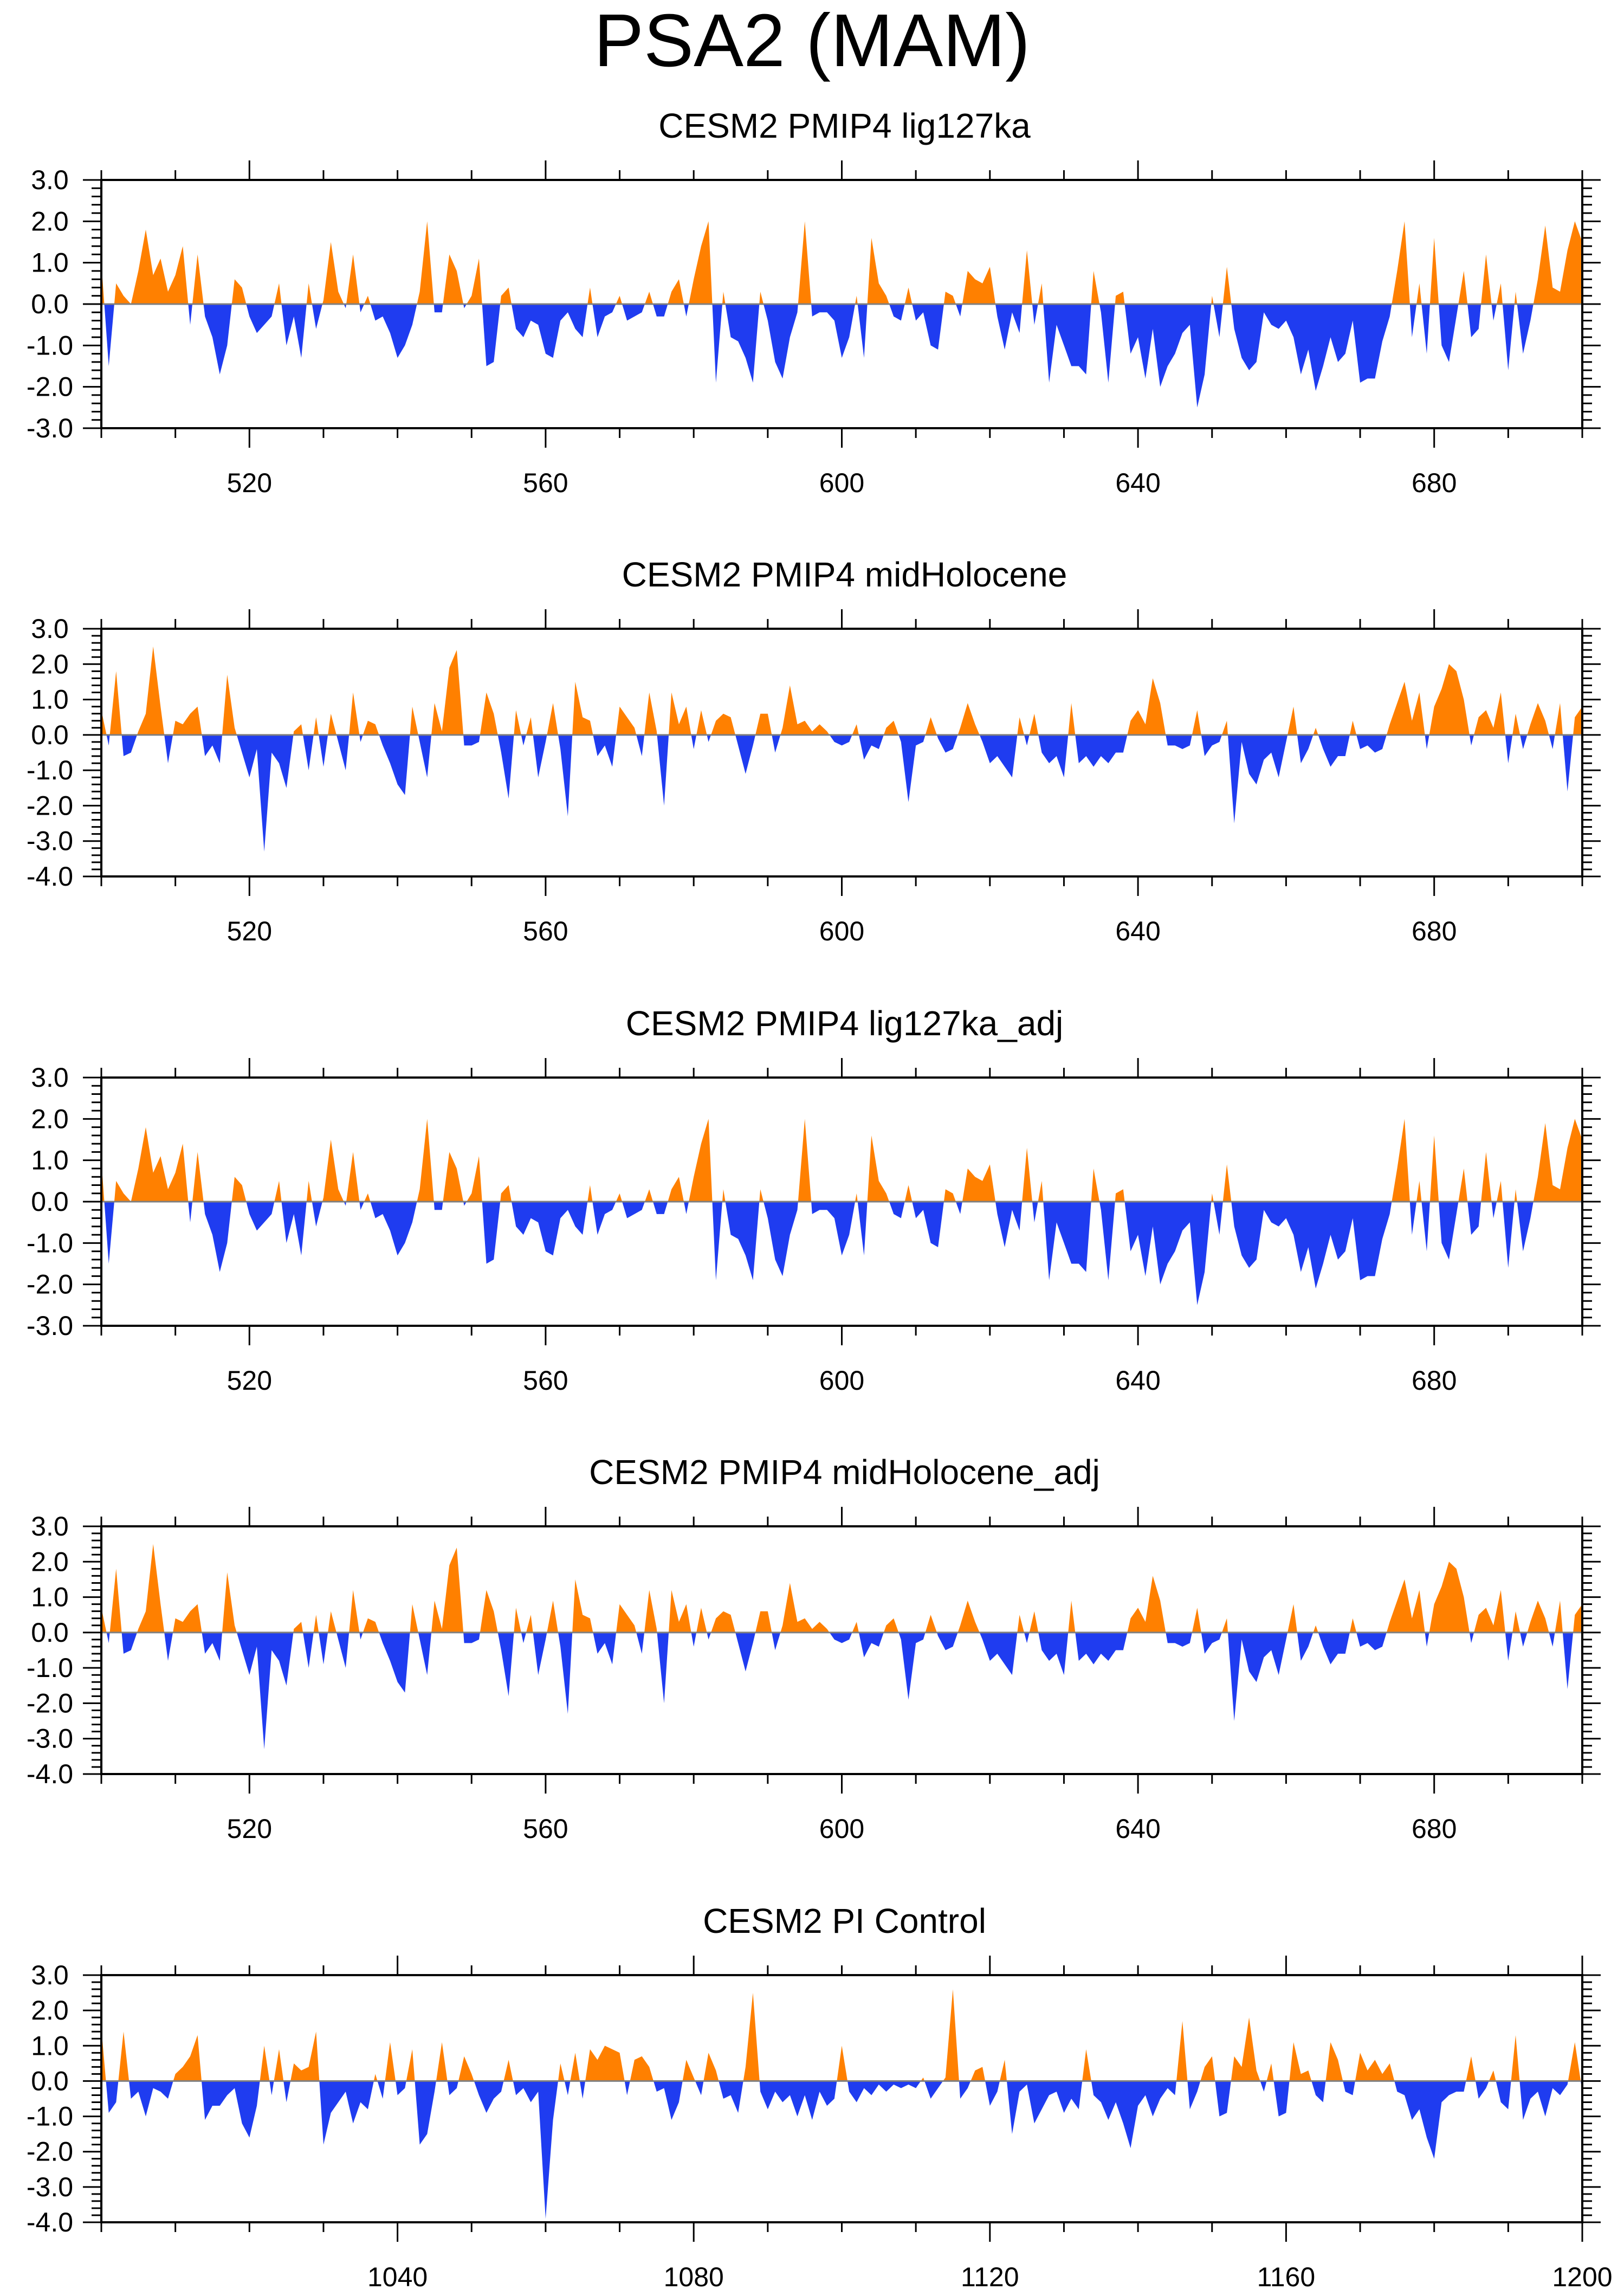  What do you see at coordinates (50, 2187) in the screenshot?
I see `y-tick-label: -3.0` at bounding box center [50, 2187].